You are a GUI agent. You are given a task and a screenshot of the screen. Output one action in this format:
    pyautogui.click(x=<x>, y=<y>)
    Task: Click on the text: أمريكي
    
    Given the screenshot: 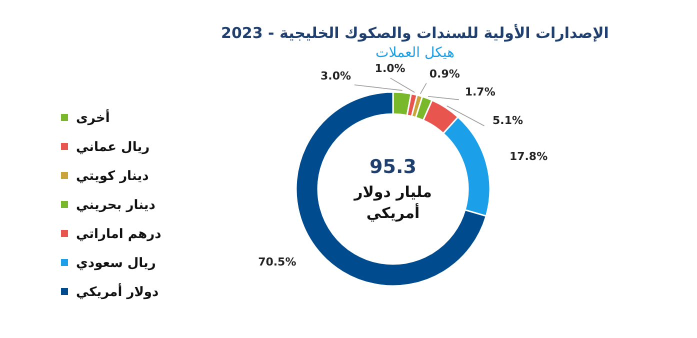 What is the action you would take?
    pyautogui.click(x=393, y=212)
    